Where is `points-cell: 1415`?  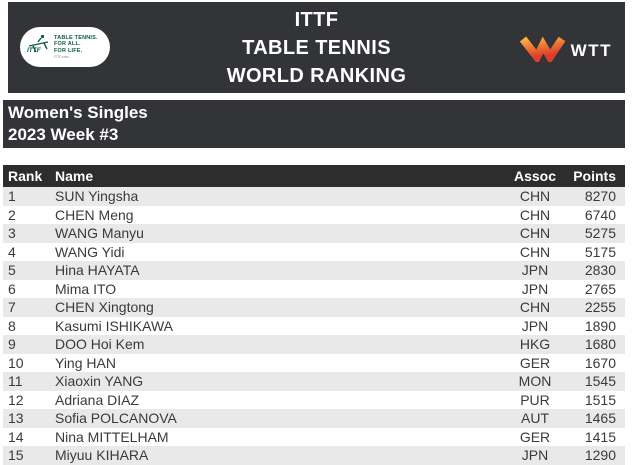 points-cell: 1415 is located at coordinates (600, 436).